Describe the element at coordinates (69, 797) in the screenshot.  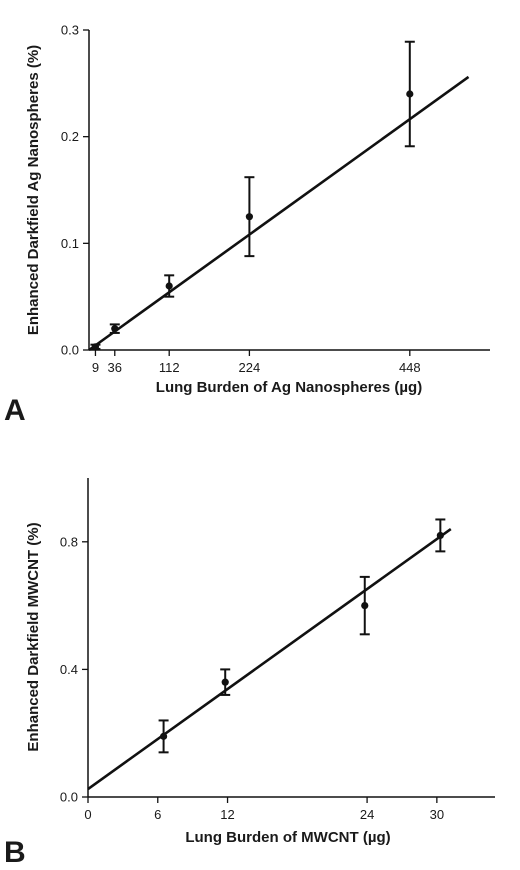
I see `panel-b-y-tick-label: 0.0` at that location.